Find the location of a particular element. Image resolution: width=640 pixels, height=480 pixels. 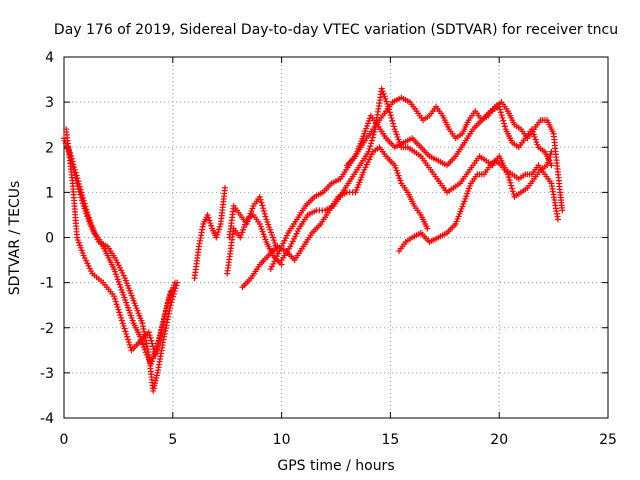

y-tick-label: 2 is located at coordinates (49, 148).